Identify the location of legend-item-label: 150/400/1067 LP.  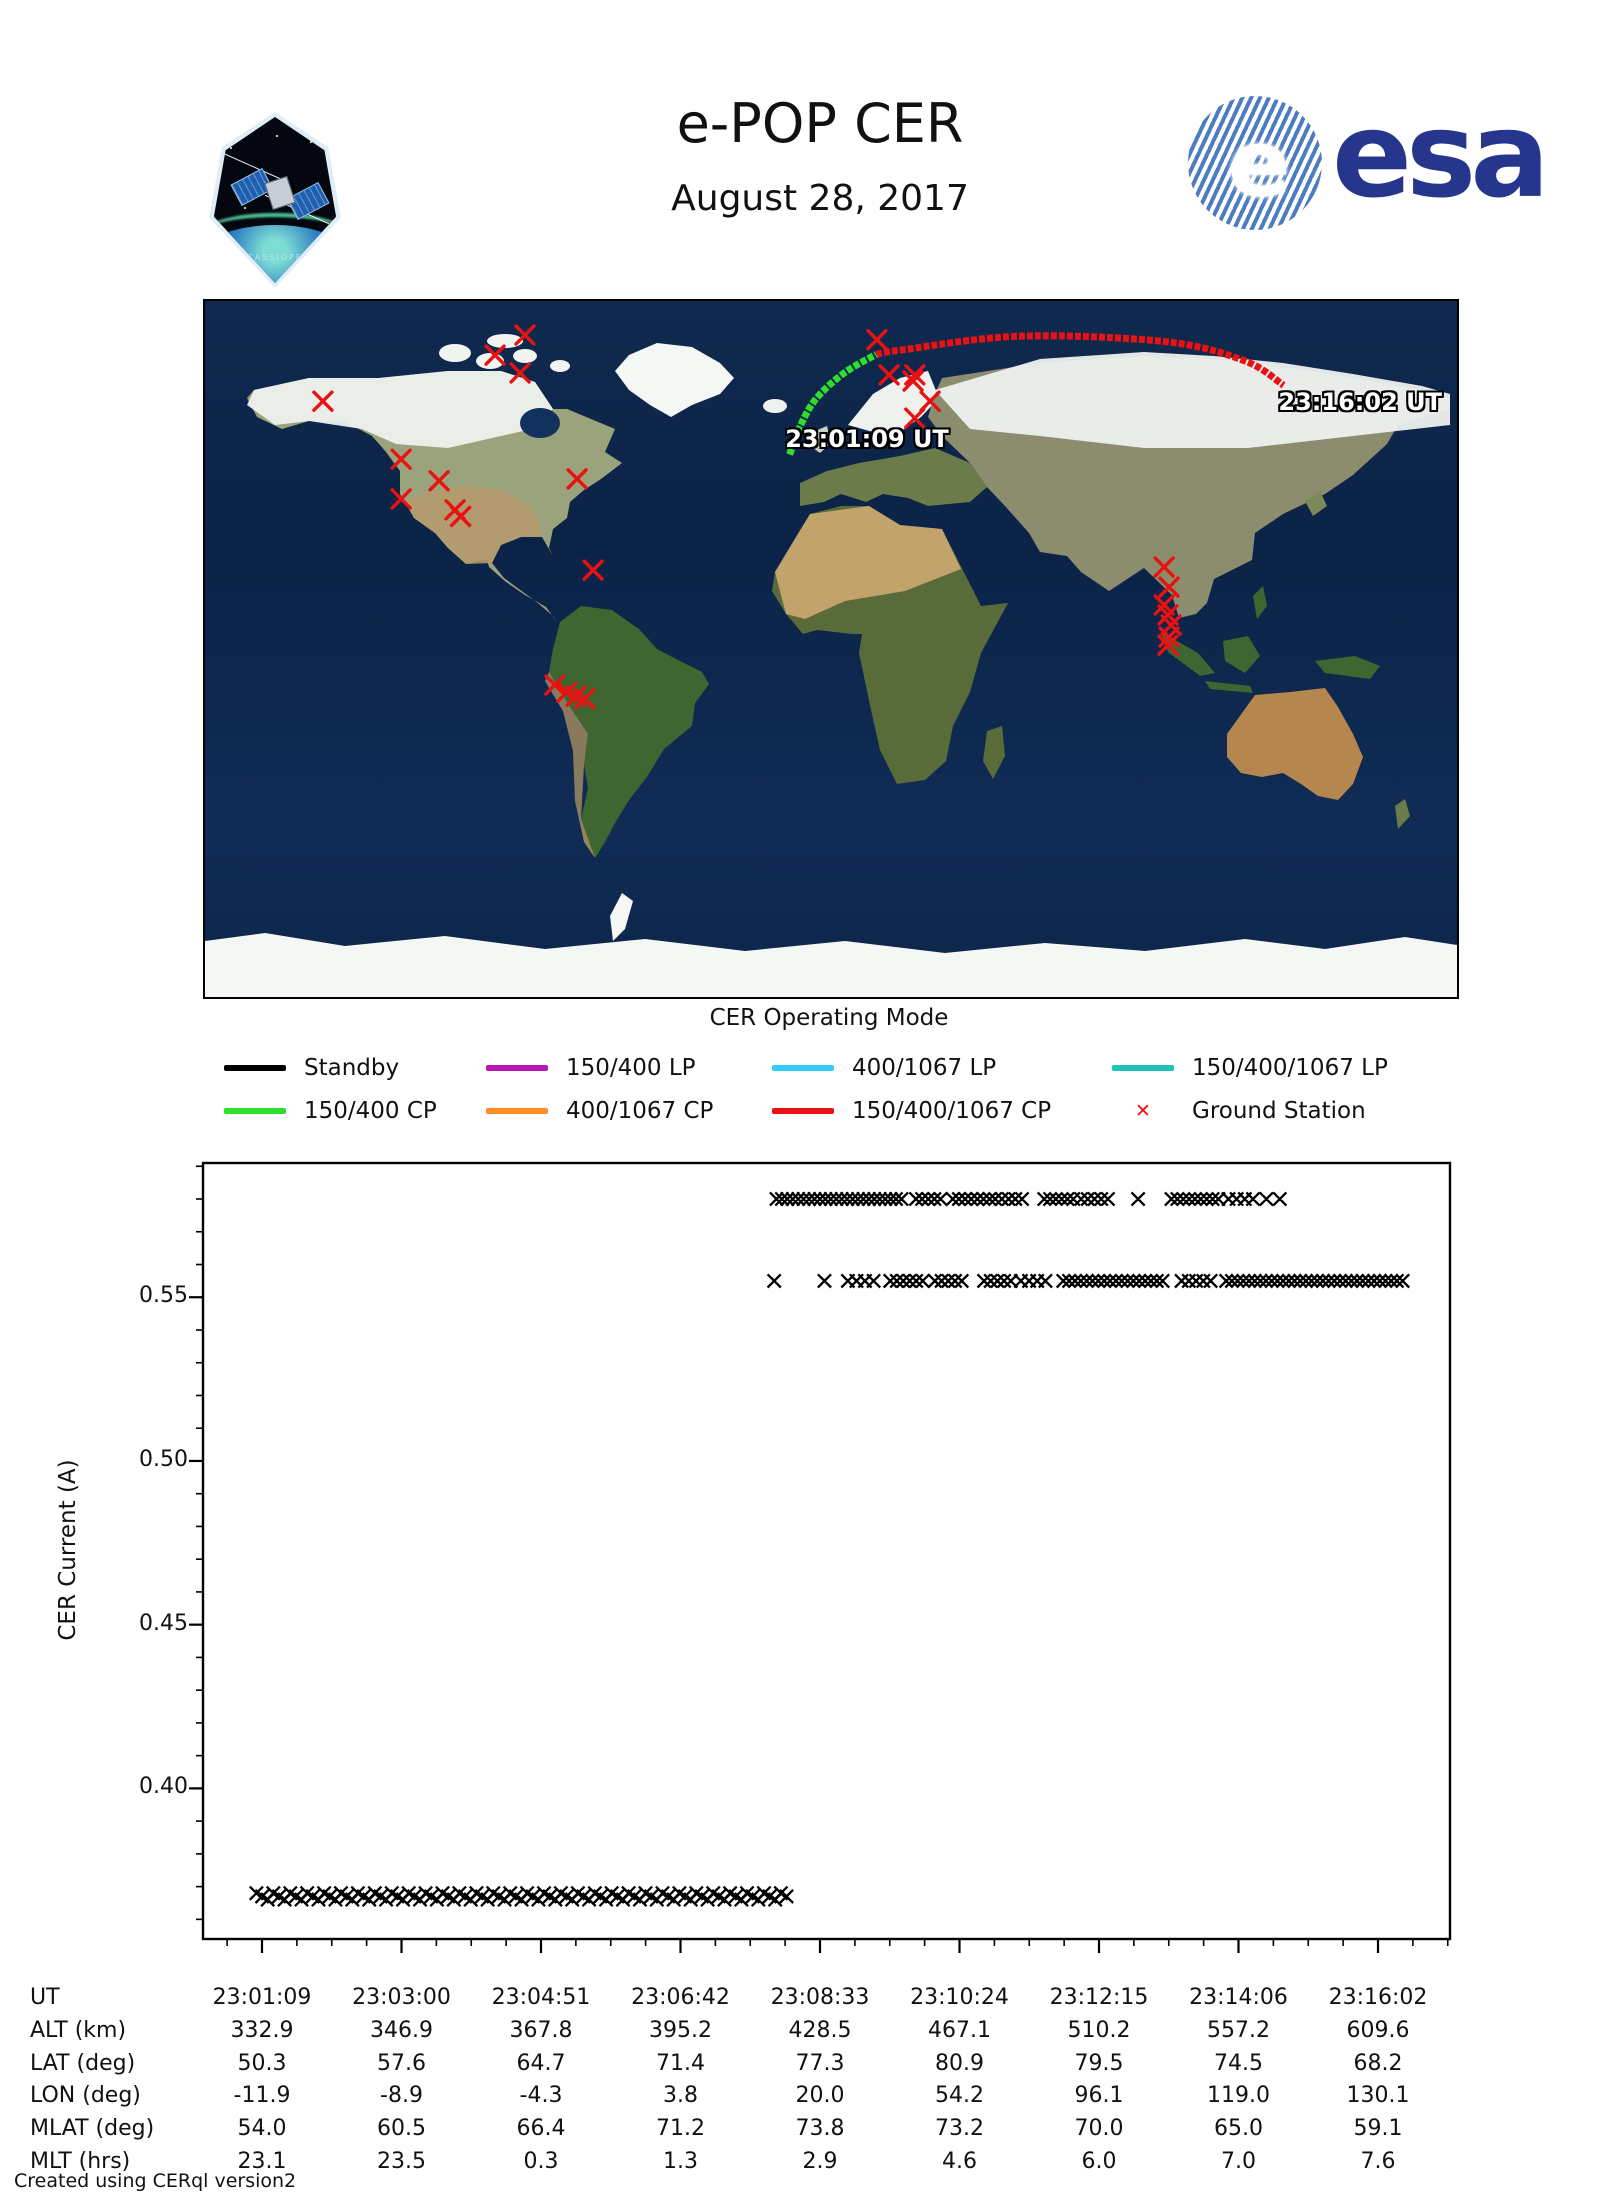
(1290, 1068).